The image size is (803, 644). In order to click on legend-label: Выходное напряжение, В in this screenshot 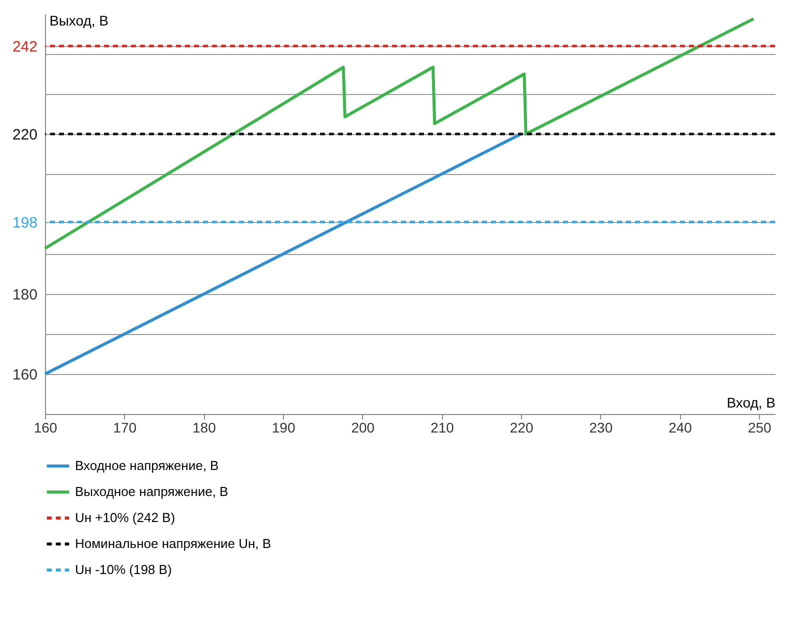, I will do `click(151, 491)`.